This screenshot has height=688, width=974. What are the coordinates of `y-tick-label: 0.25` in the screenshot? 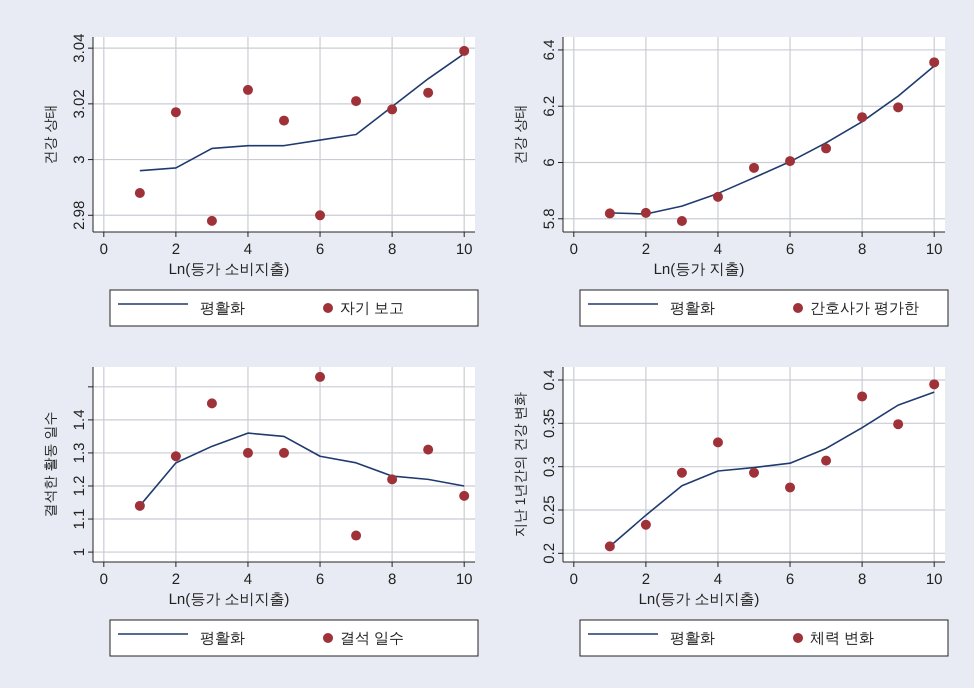 It's located at (549, 510).